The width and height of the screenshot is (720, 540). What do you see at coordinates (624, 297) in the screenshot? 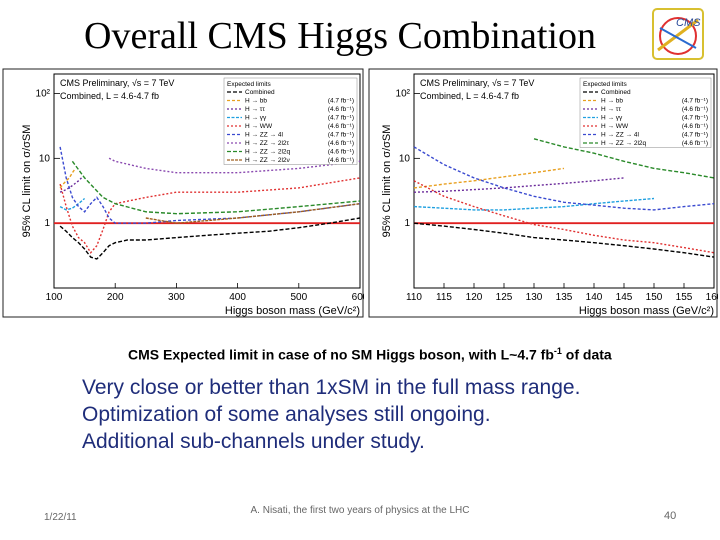
I see `x-tick-label: 145` at bounding box center [624, 297].